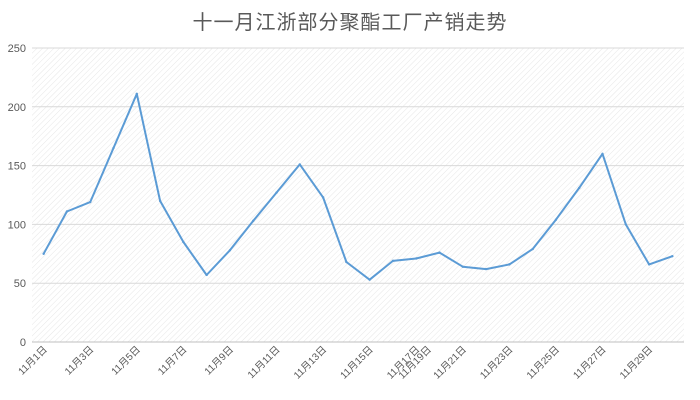 The height and width of the screenshot is (400, 700). I want to click on x-tick-label: 11月27日, so click(590, 363).